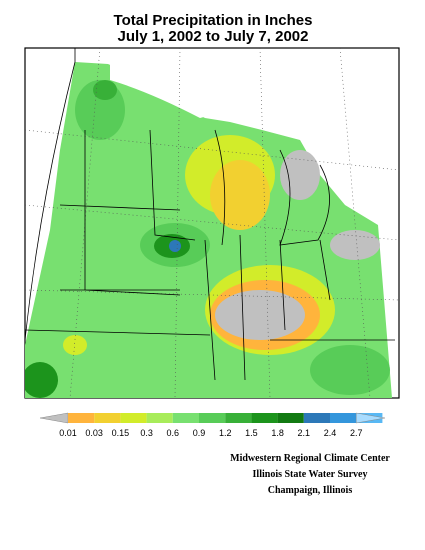 The width and height of the screenshot is (425, 550). I want to click on credit-line: Midwestern Regional Climate Center, so click(310, 458).